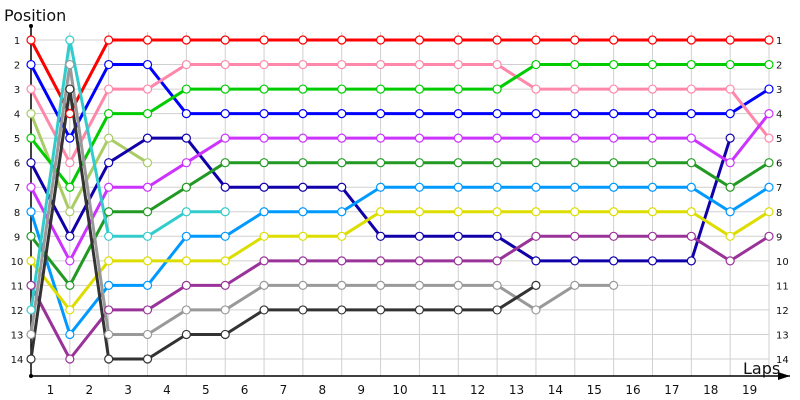 The image size is (800, 400). What do you see at coordinates (784, 376) in the screenshot?
I see `x-axis-arrow-icon` at bounding box center [784, 376].